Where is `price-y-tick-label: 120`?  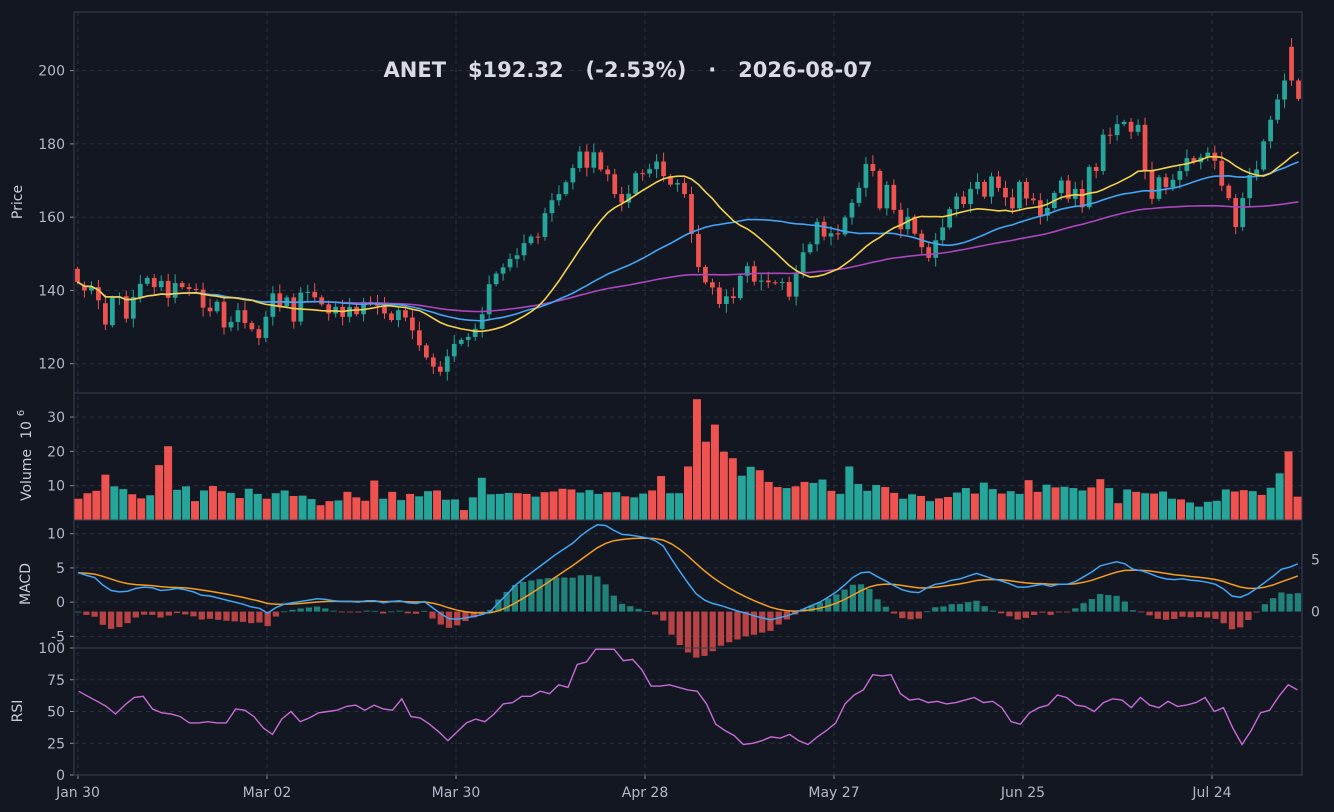
price-y-tick-label: 120 is located at coordinates (51, 365).